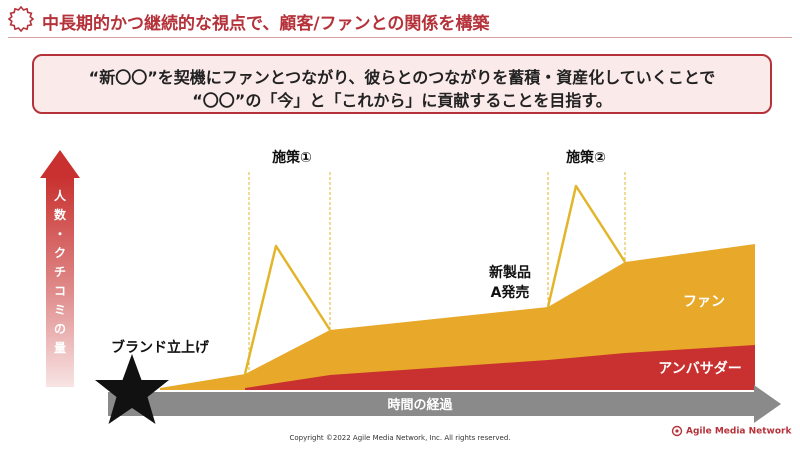 This screenshot has height=450, width=800. Describe the element at coordinates (266, 24) in the screenshot. I see `page-title: 中長期的かつ継続的な視点で、顧客/ファンとの関係を構築` at that location.